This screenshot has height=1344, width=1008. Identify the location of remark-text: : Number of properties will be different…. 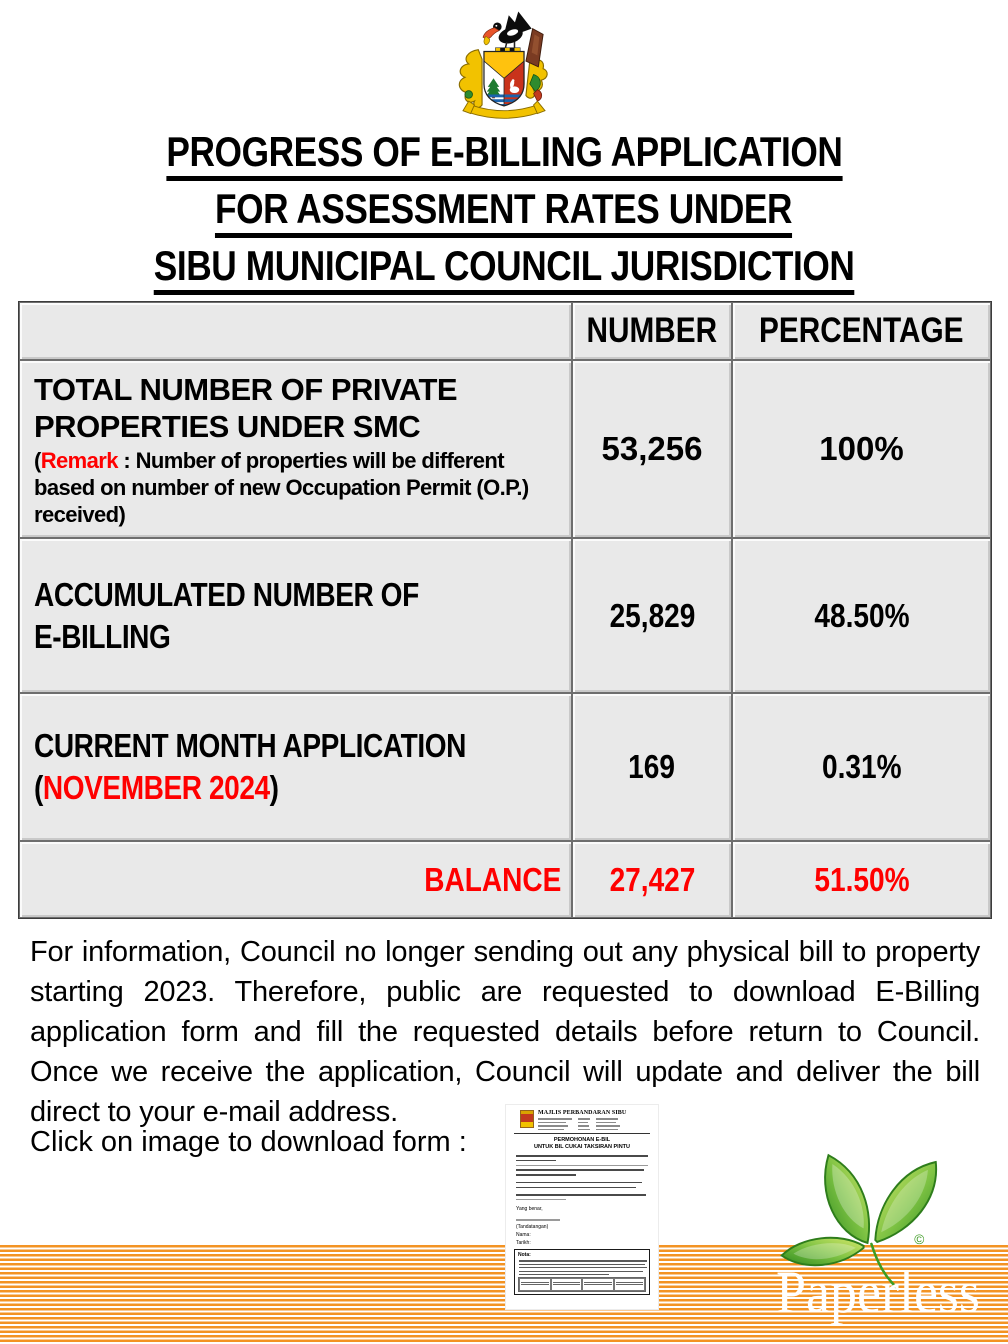
(281, 487).